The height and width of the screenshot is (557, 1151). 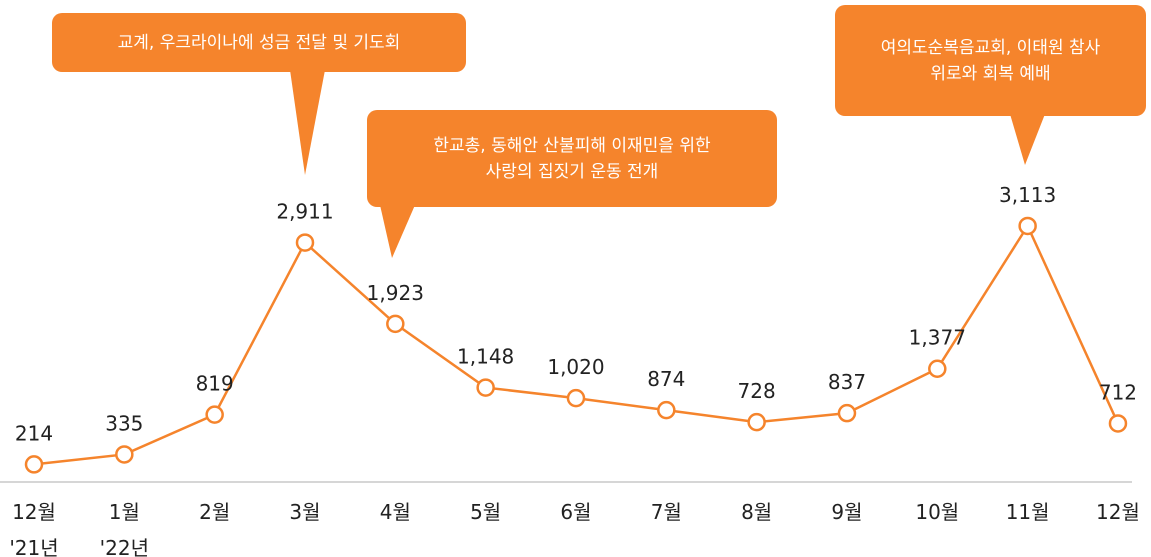 What do you see at coordinates (259, 42) in the screenshot?
I see `callout: 교계, 우크라이나에 성금 전달 및 기도회` at bounding box center [259, 42].